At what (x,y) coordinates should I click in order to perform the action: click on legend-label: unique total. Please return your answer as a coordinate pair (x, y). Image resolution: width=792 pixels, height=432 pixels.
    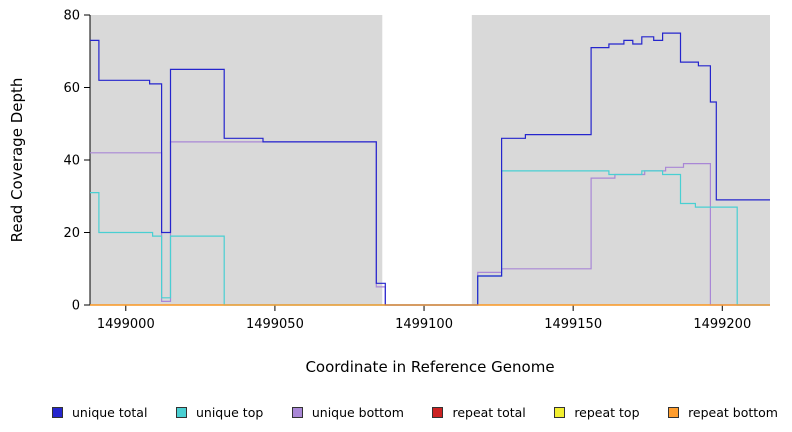
    Looking at the image, I should click on (110, 412).